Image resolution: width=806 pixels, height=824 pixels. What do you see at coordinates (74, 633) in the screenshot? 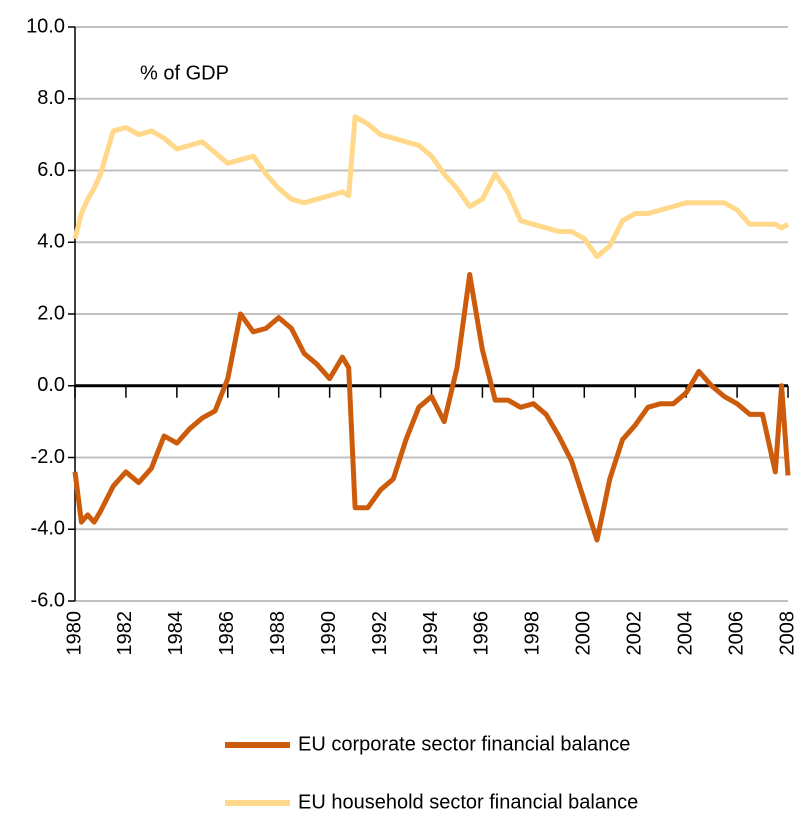
I see `x-tick-label: 1980` at bounding box center [74, 633].